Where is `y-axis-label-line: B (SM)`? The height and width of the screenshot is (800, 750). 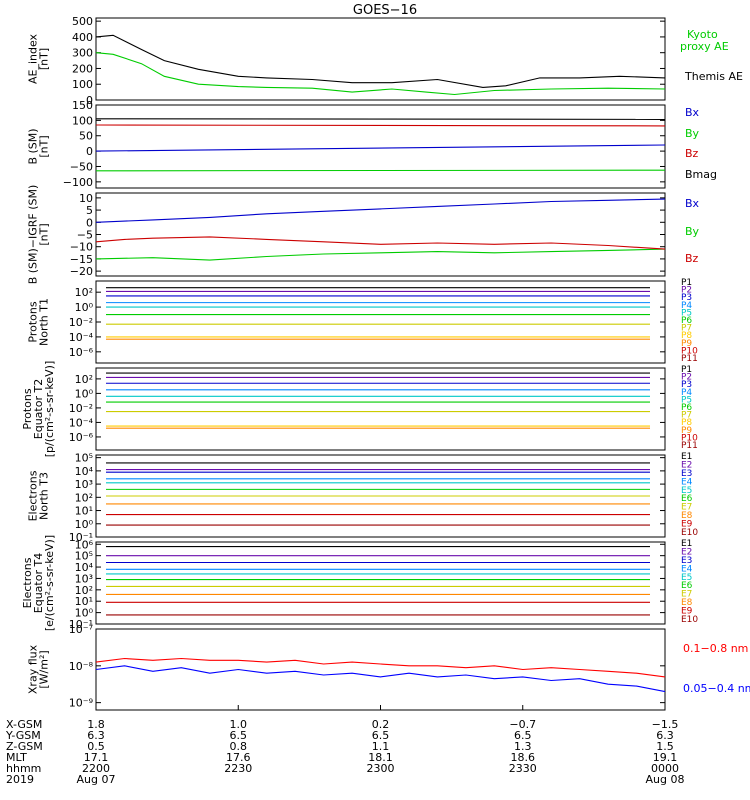 y-axis-label-line: B (SM) is located at coordinates (33, 146).